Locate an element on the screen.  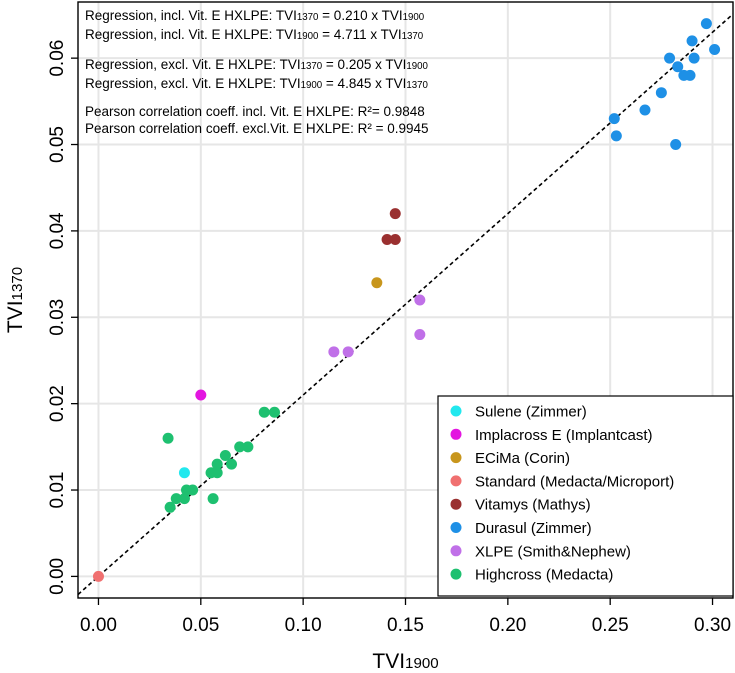
legend-box is located at coordinates (585, 496).